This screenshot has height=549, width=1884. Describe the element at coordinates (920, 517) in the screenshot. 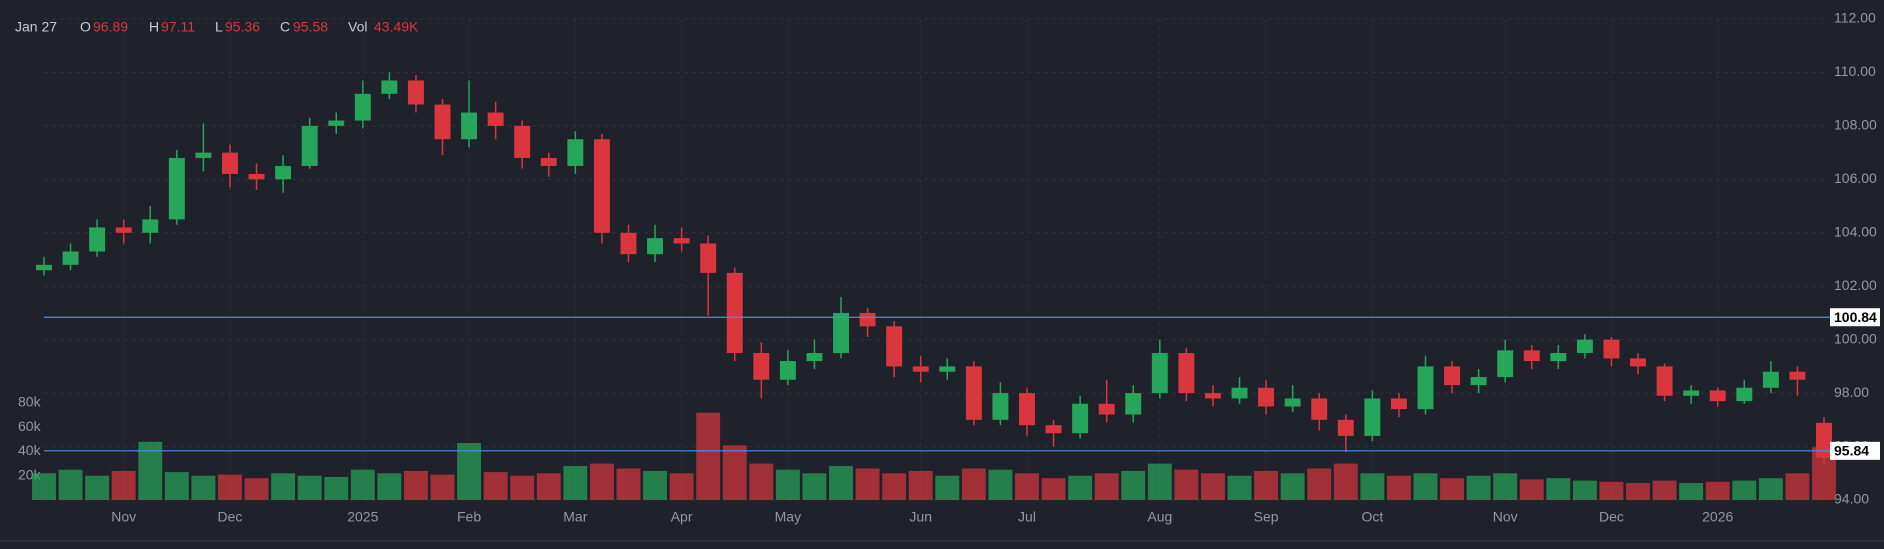

I see `x-tick-label: Jun` at that location.